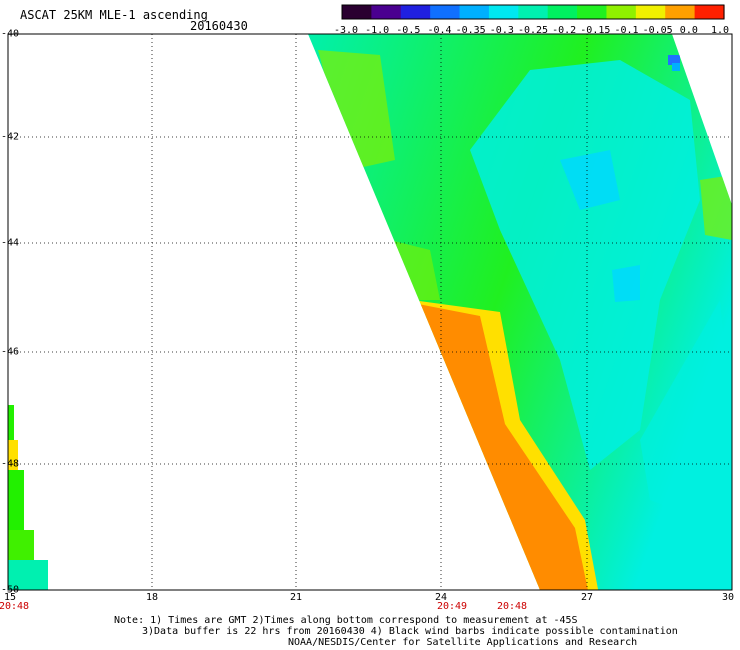 The width and height of the screenshot is (740, 650). What do you see at coordinates (10, 597) in the screenshot?
I see `longitude-label: 15` at bounding box center [10, 597].